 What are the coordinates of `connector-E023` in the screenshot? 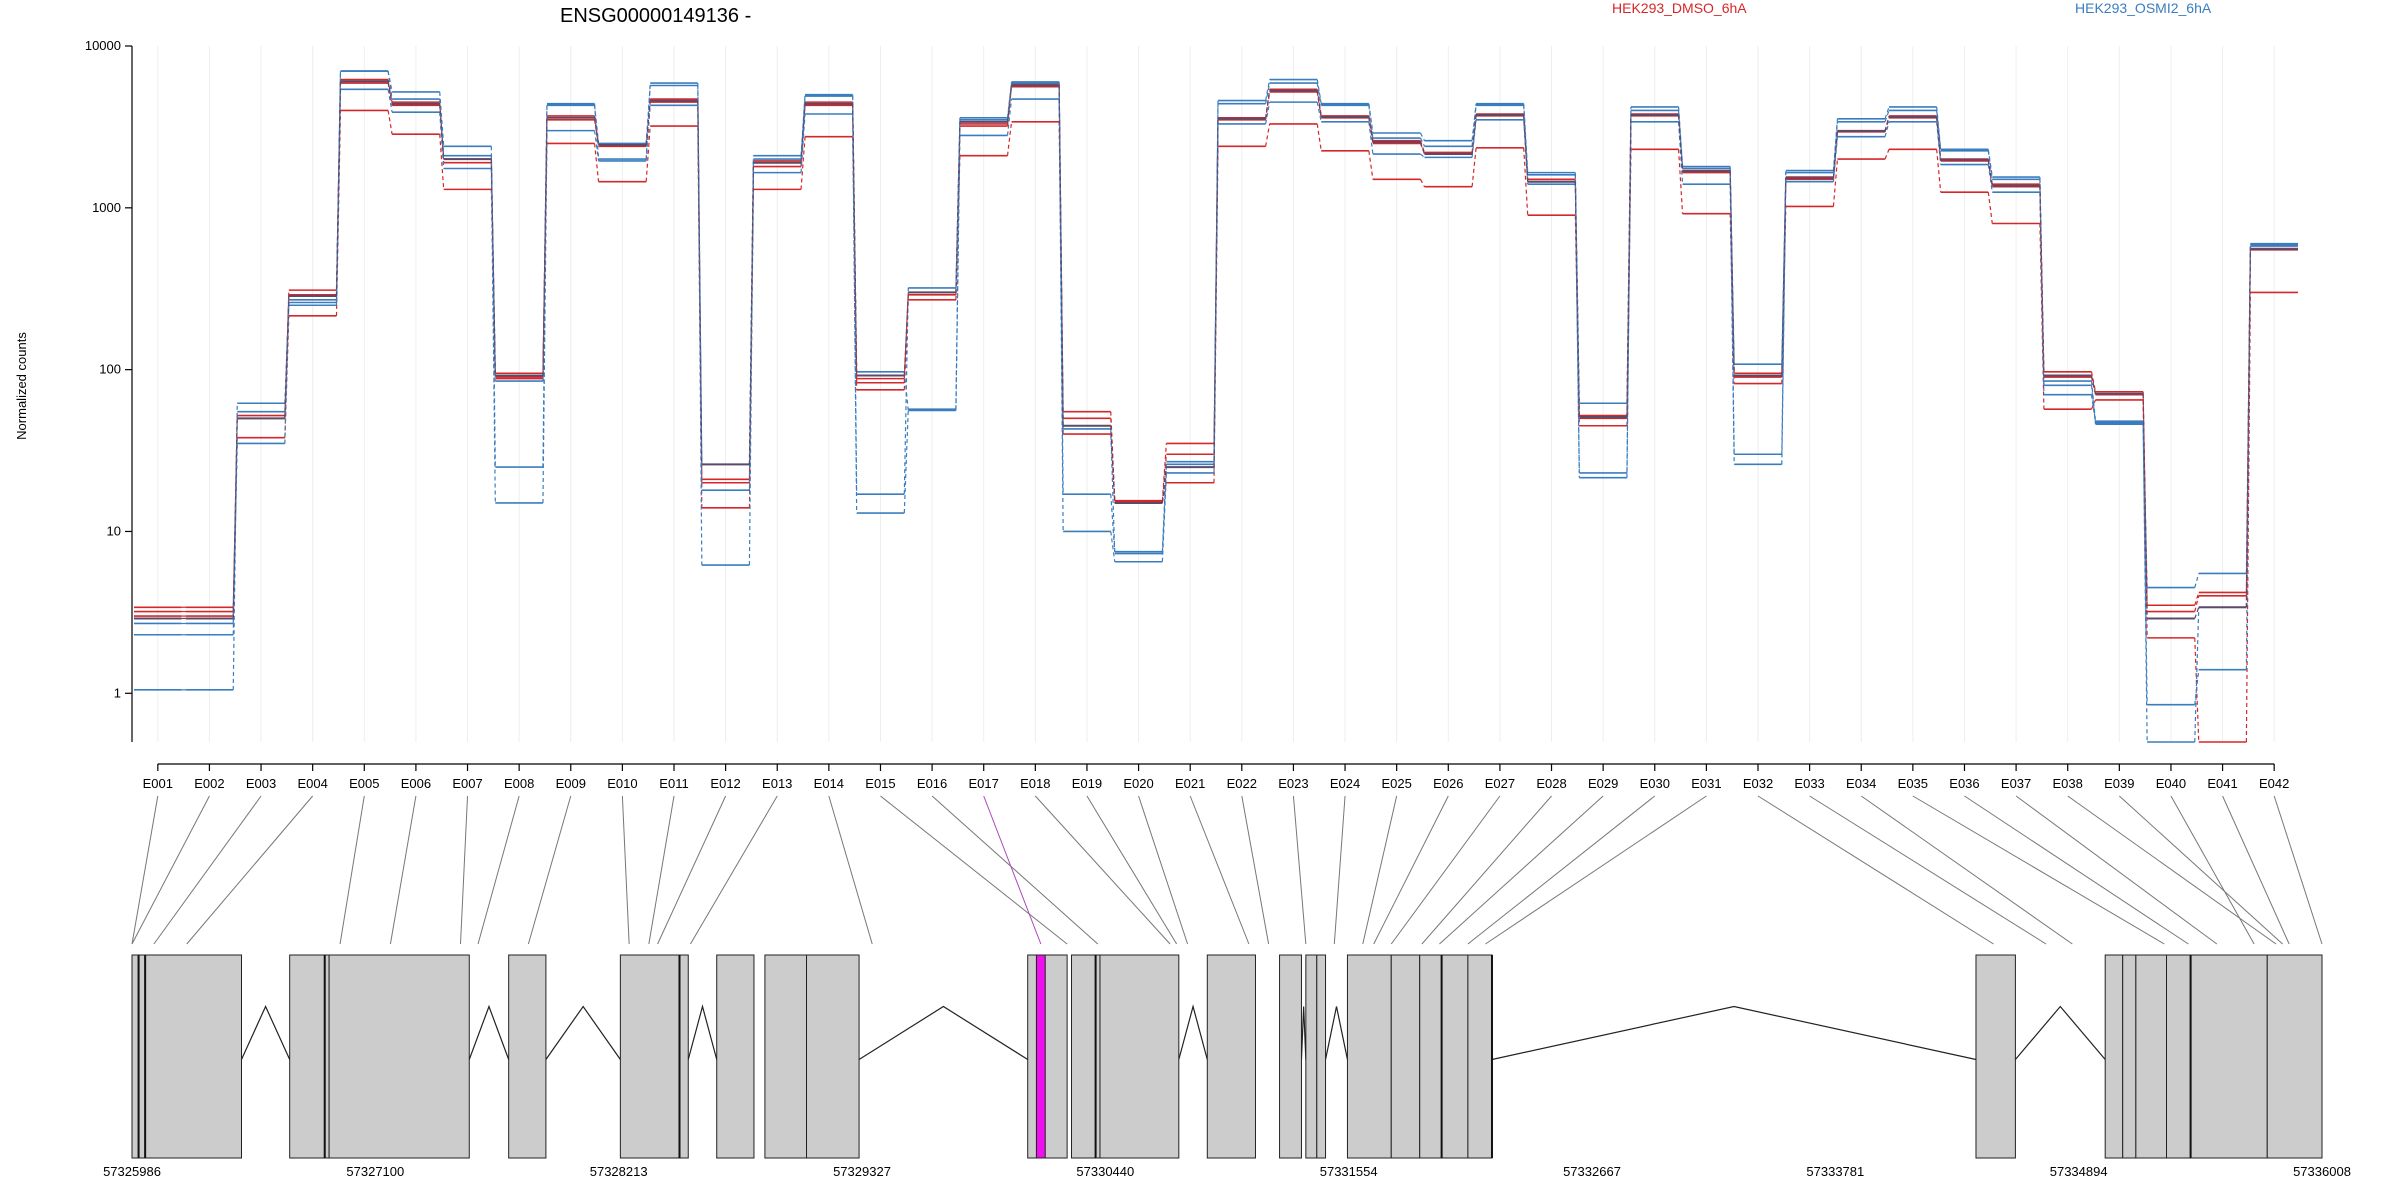 It's located at (1299, 870).